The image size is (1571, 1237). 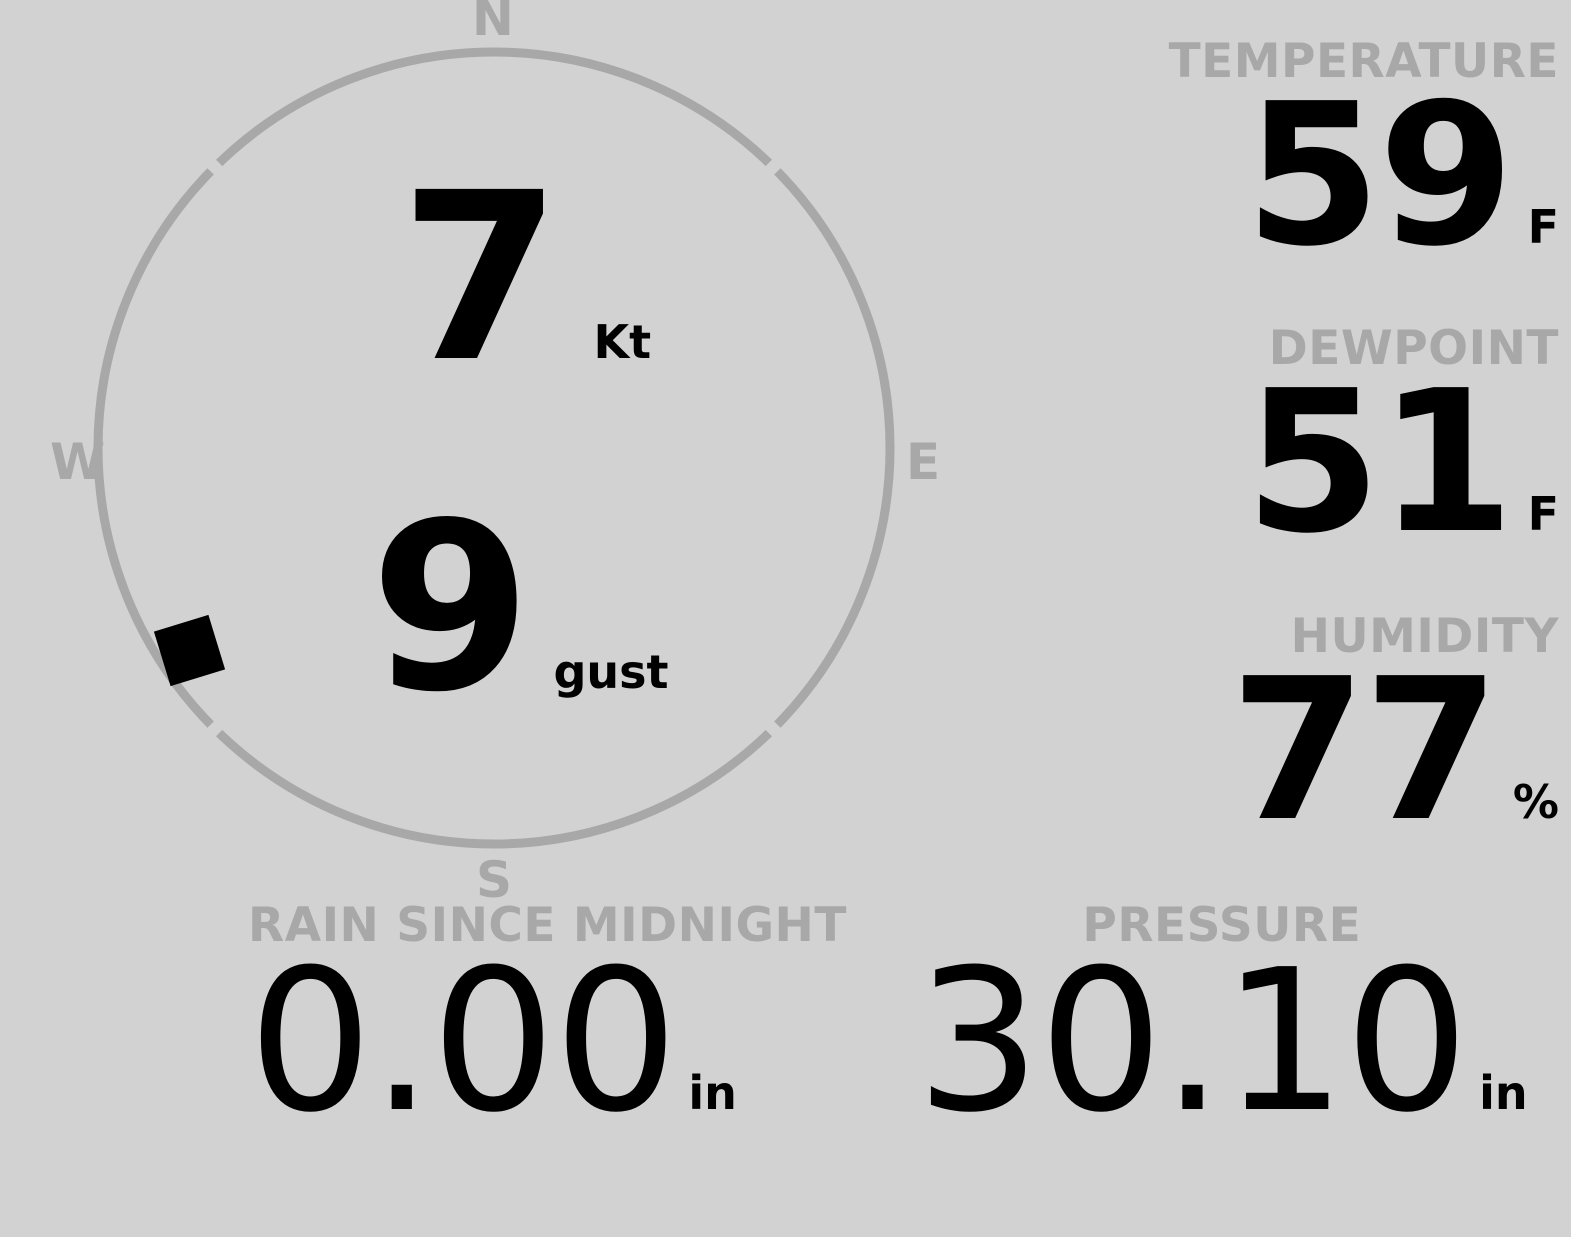 What do you see at coordinates (1543, 514) in the screenshot?
I see `dewpoint-unit: F` at bounding box center [1543, 514].